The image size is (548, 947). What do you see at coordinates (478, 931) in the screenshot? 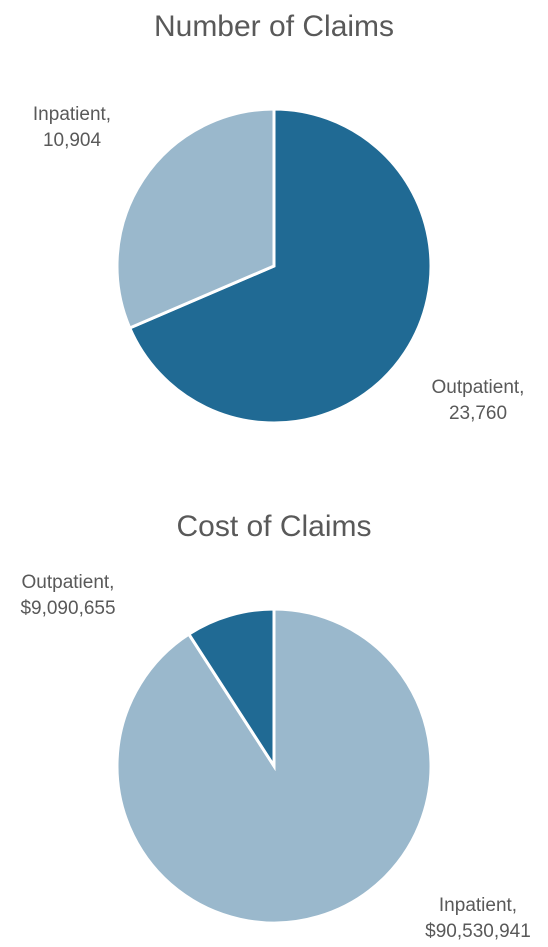
I see `data-label-value: $90,530,941` at bounding box center [478, 931].